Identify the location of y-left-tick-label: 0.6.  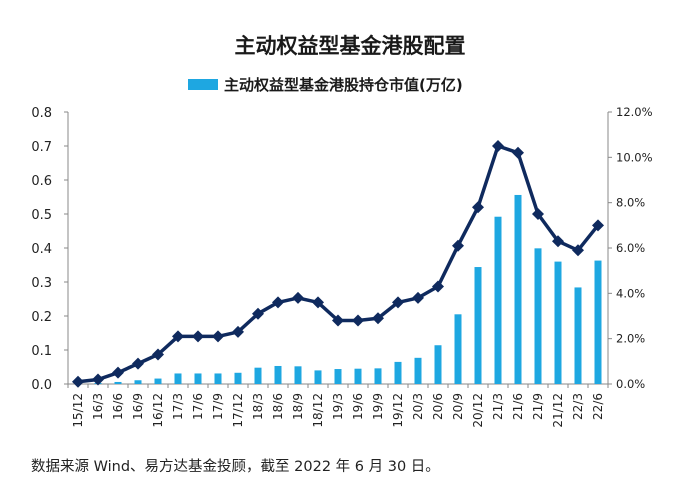
(41, 181).